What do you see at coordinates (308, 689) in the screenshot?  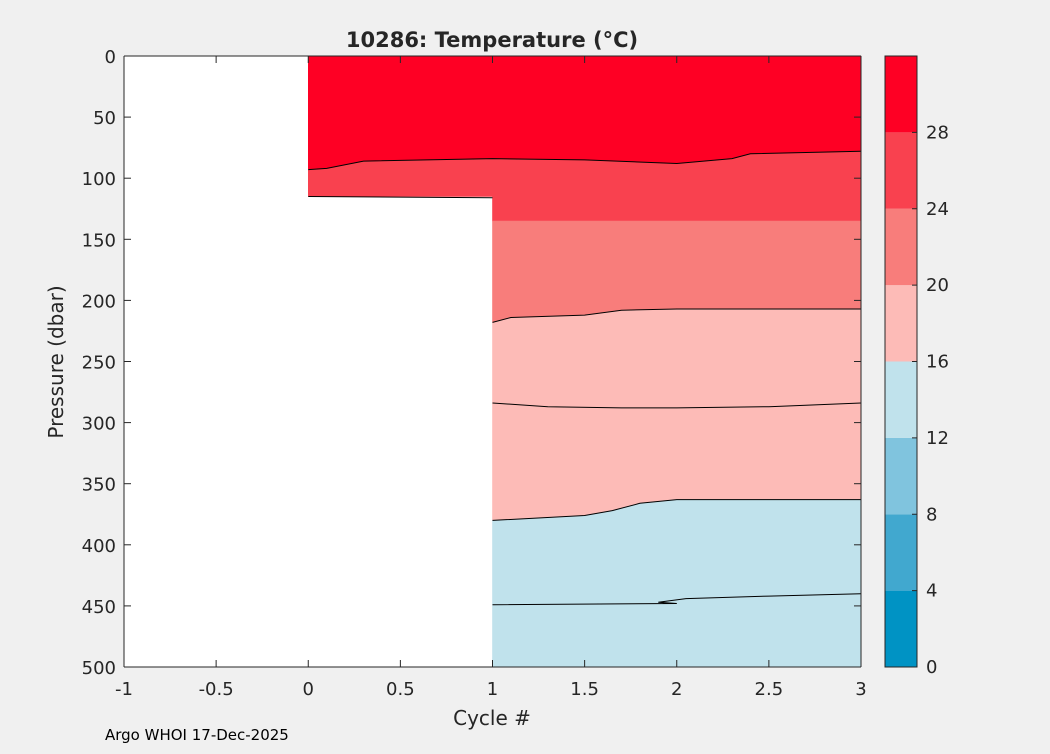 I see `x-tick-label: 0` at bounding box center [308, 689].